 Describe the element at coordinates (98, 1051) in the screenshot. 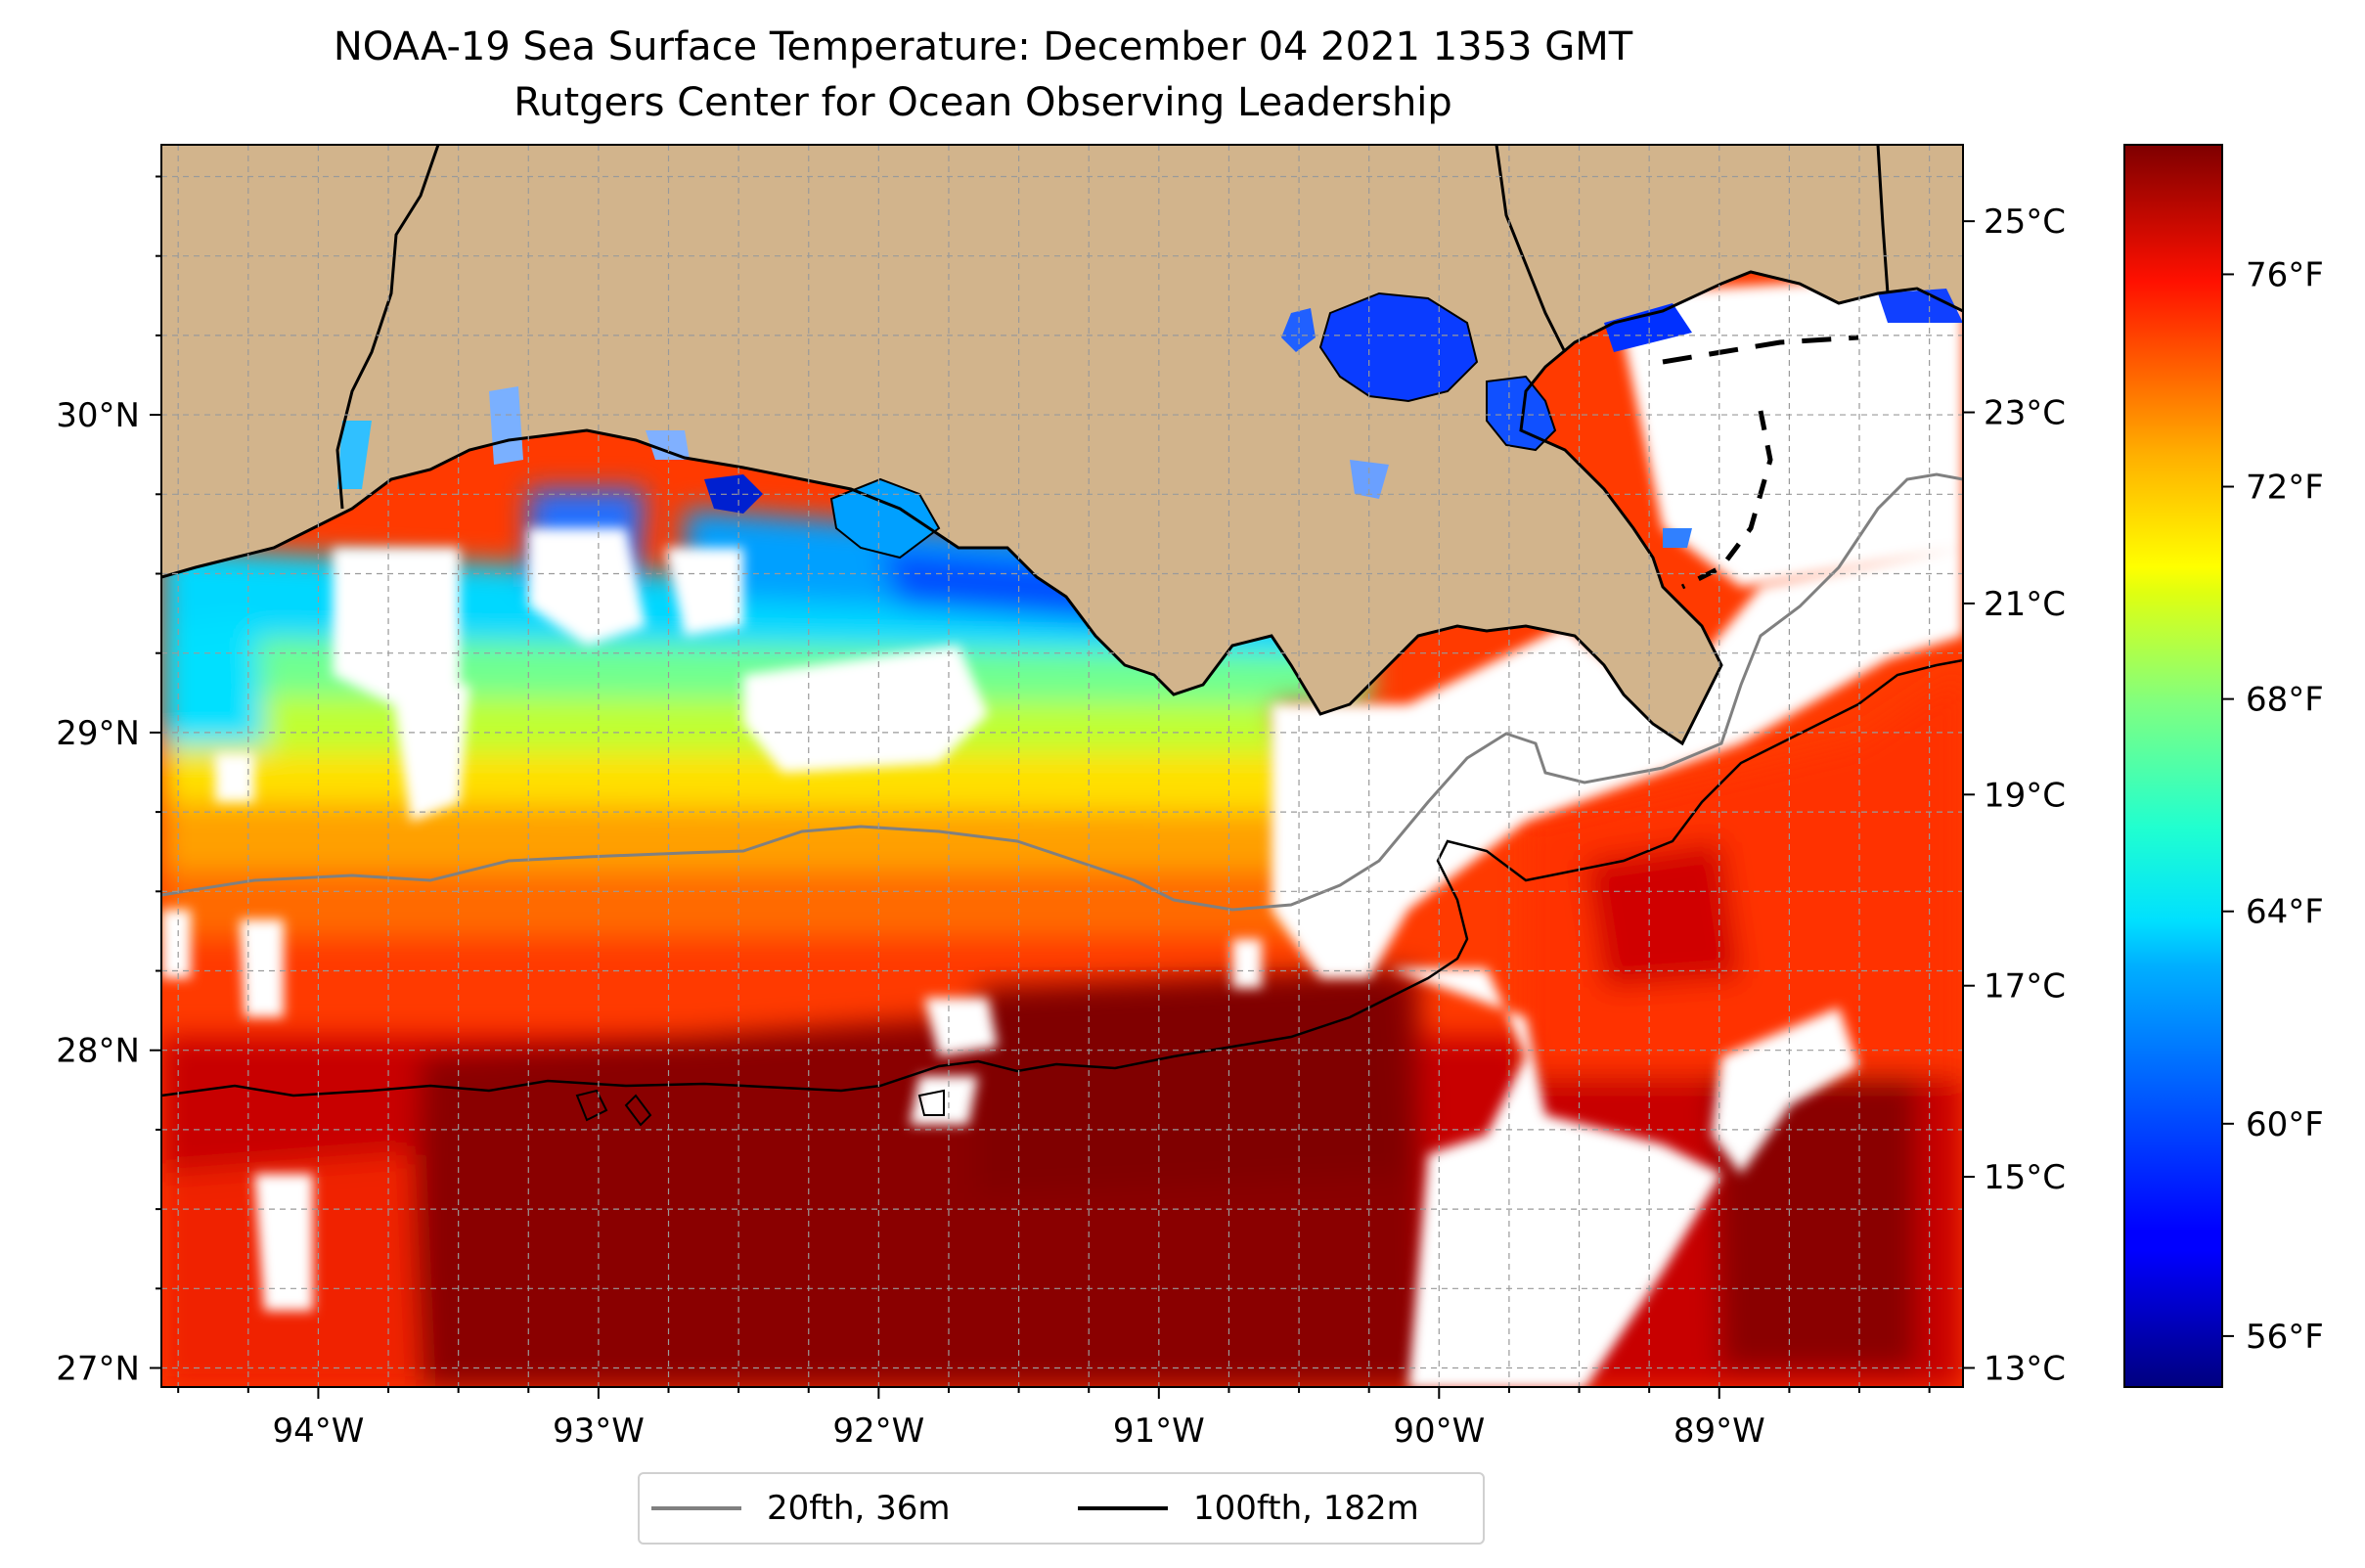

I see `lat-tick-label: 28°N` at that location.